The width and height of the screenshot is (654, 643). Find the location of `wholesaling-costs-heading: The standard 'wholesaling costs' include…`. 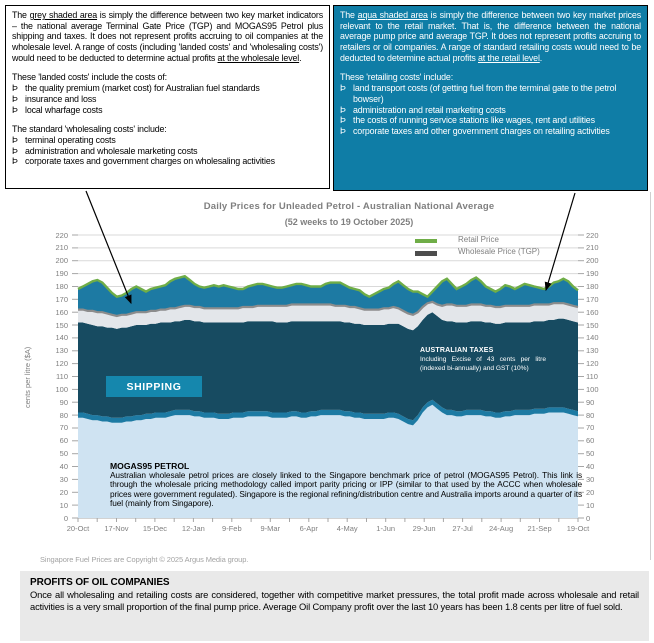

wholesaling-costs-heading: The standard 'wholesaling costs' include… is located at coordinates (89, 129).